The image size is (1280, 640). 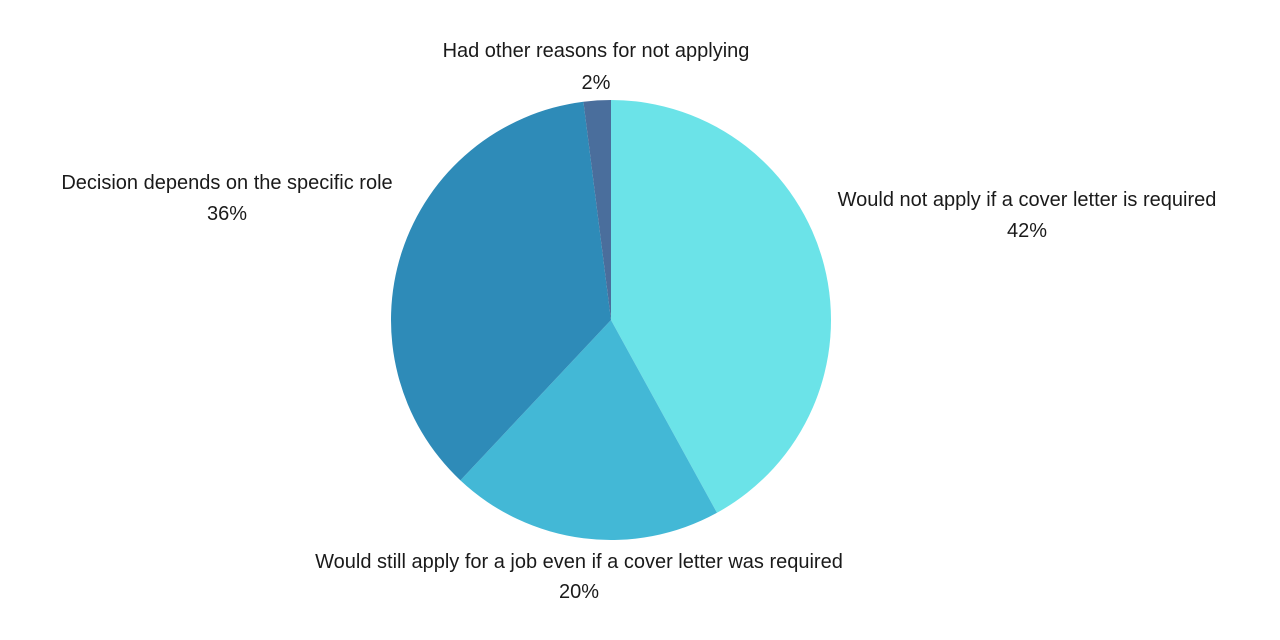 I want to click on slice-label-depends: Decision depends on the specific role, so click(x=226, y=183).